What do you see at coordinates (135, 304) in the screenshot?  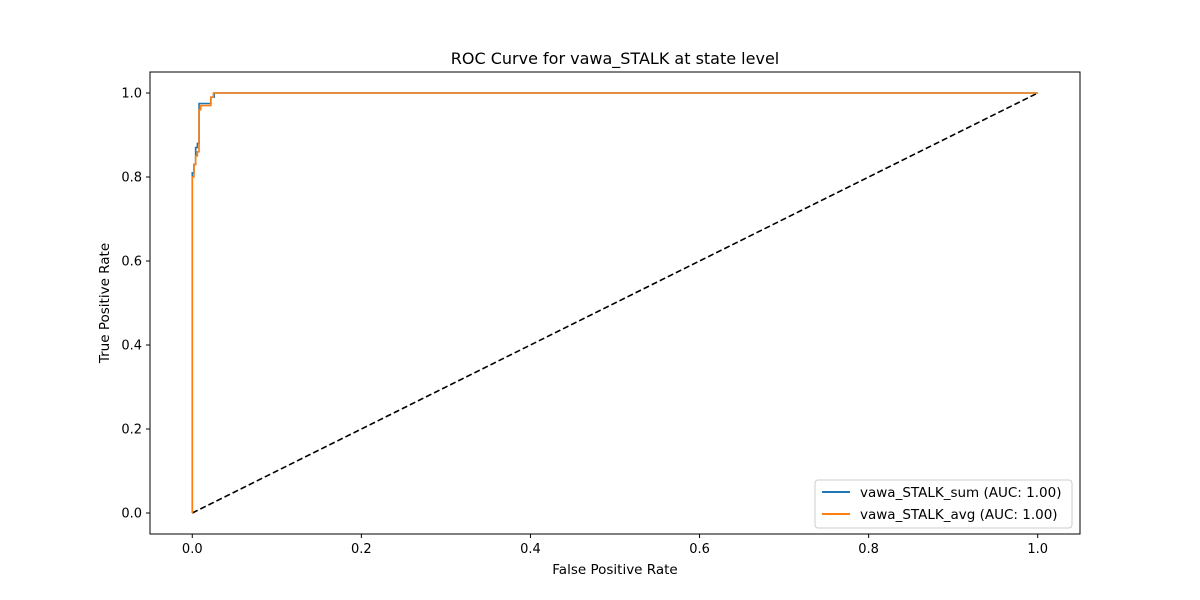 I see `y-axis: 0.0 0.2 0.4 0.6 0.8 1.0` at bounding box center [135, 304].